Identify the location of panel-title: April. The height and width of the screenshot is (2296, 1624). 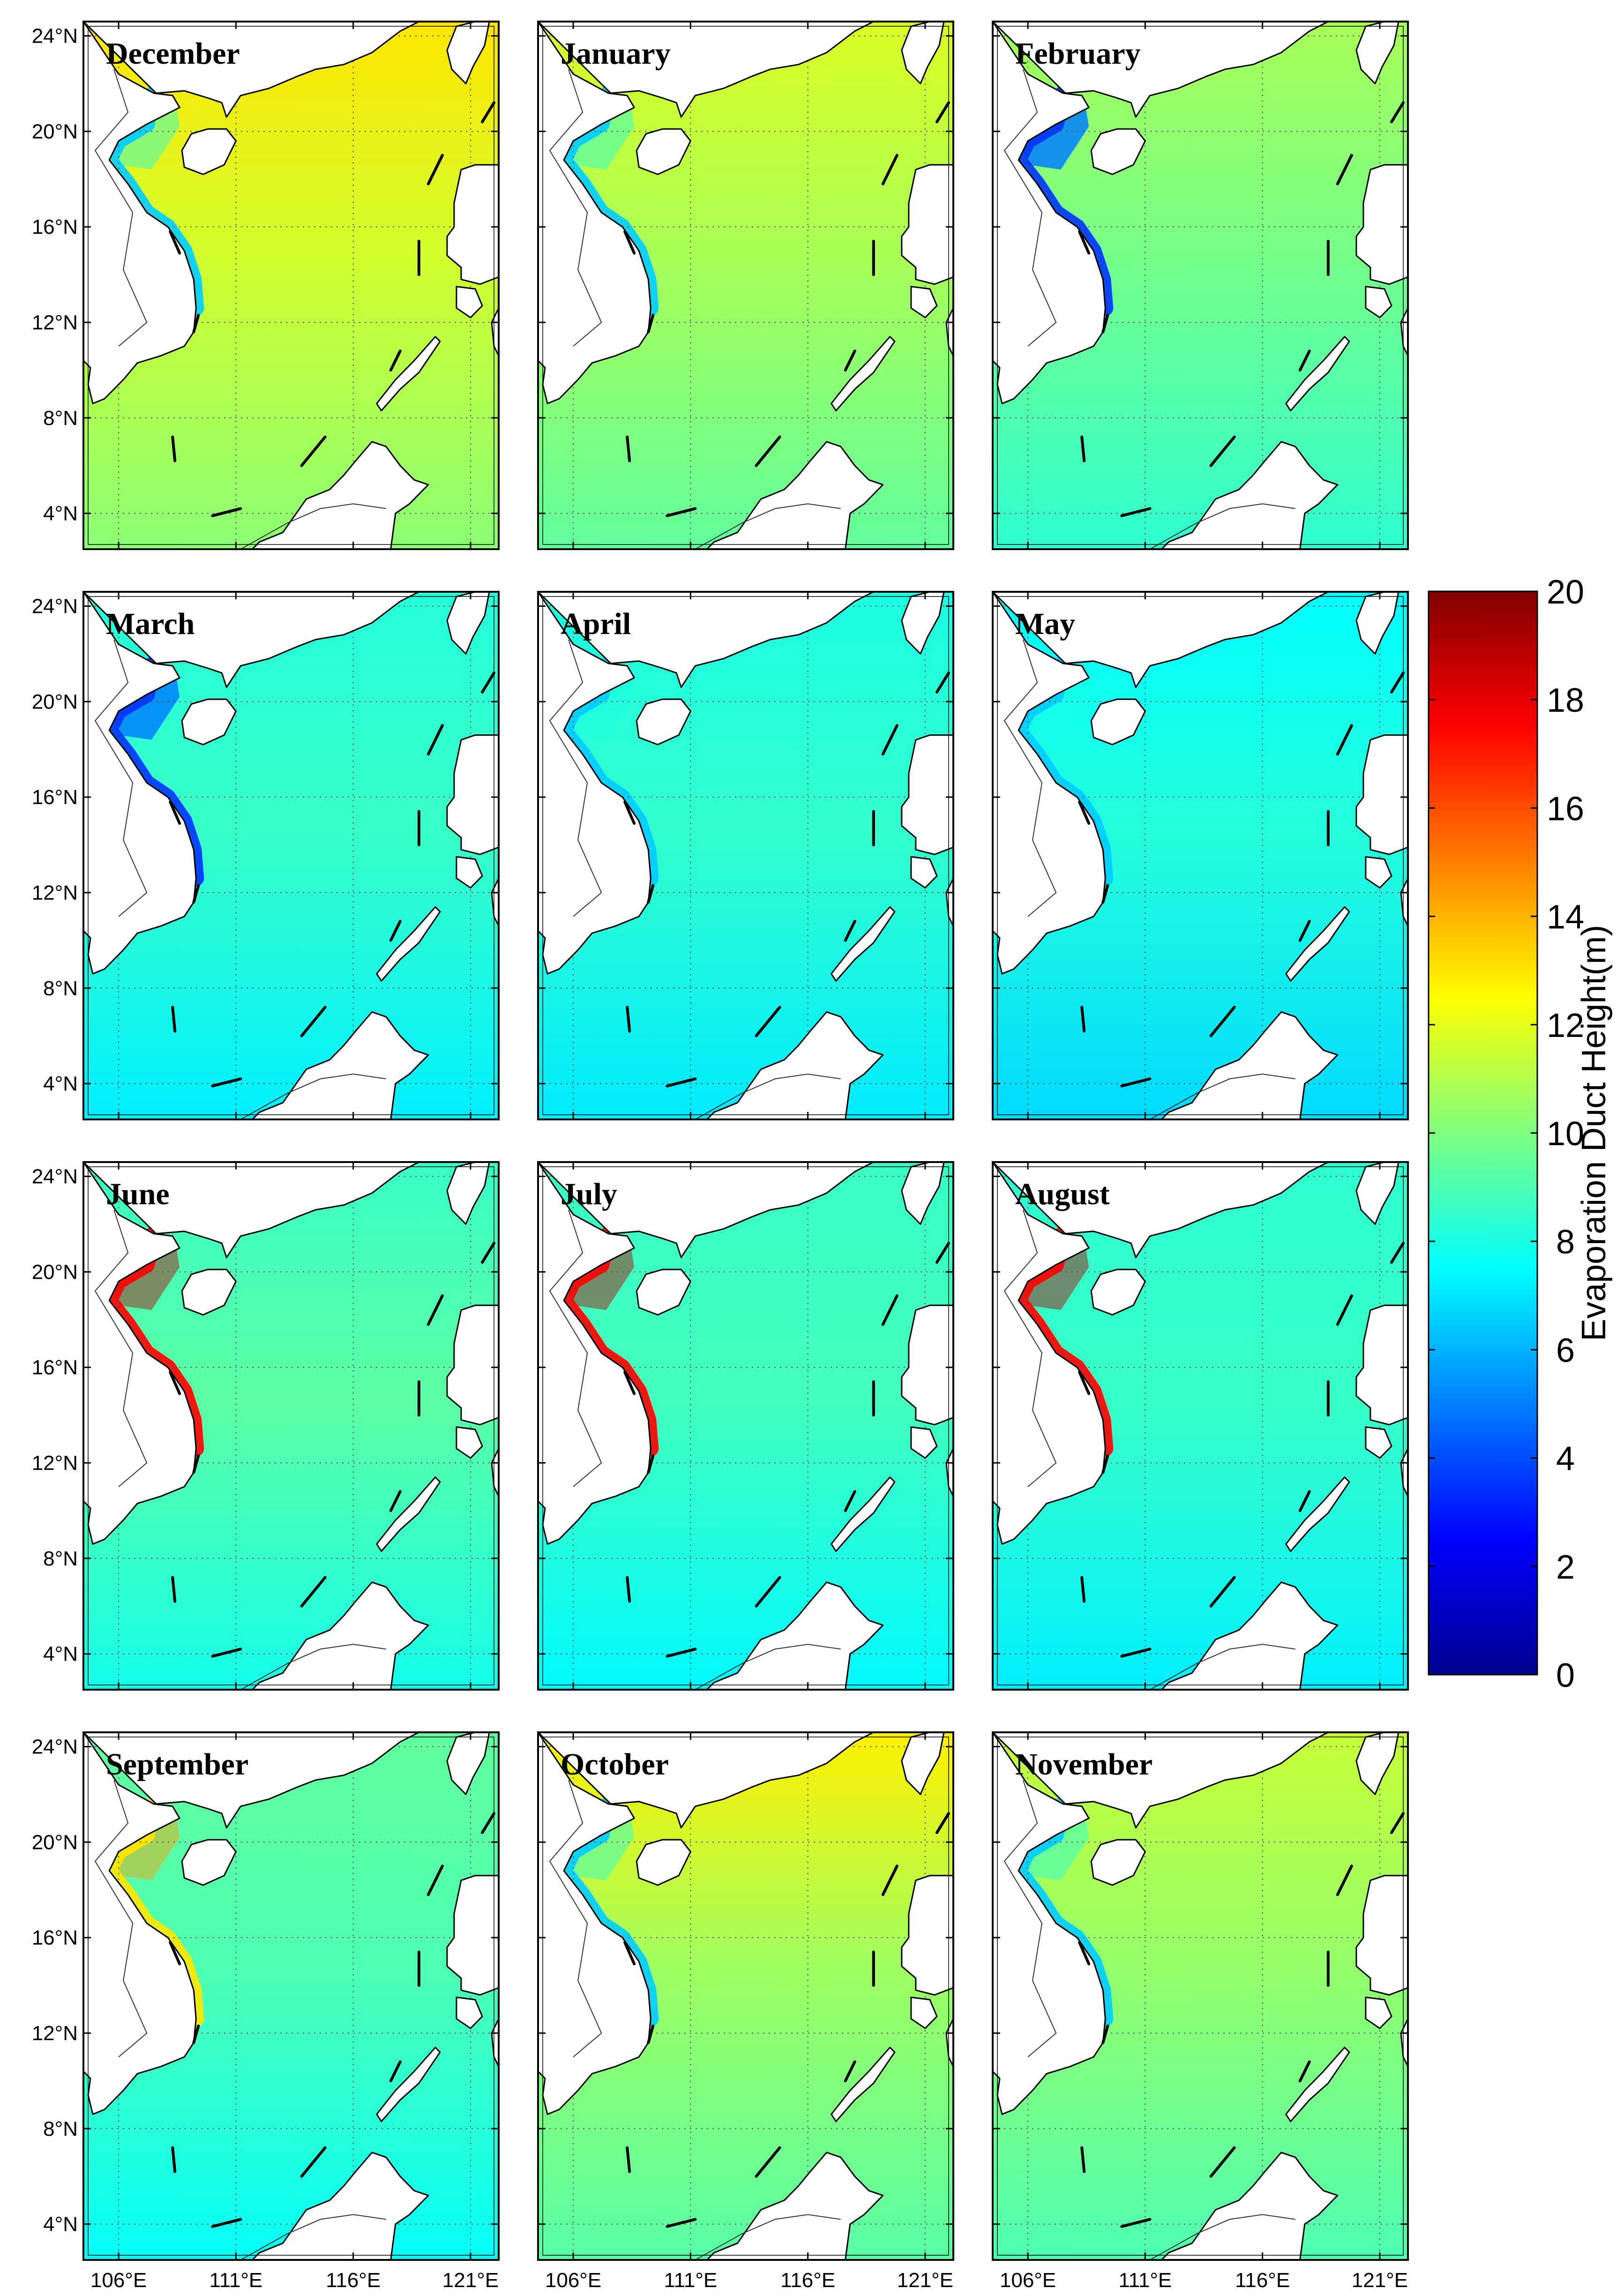
(596, 624).